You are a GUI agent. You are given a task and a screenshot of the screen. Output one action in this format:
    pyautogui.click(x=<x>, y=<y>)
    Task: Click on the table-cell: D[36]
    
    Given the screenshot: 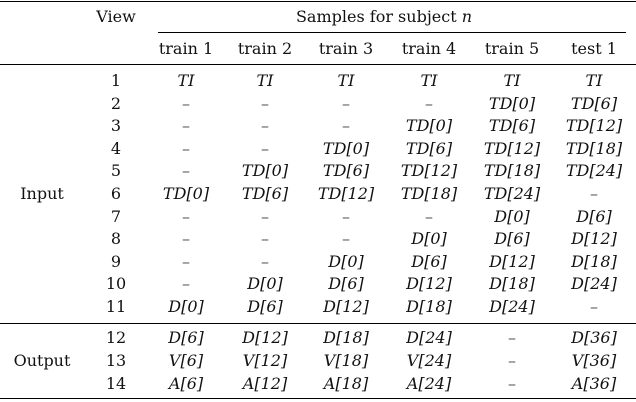 What is the action you would take?
    pyautogui.click(x=594, y=337)
    